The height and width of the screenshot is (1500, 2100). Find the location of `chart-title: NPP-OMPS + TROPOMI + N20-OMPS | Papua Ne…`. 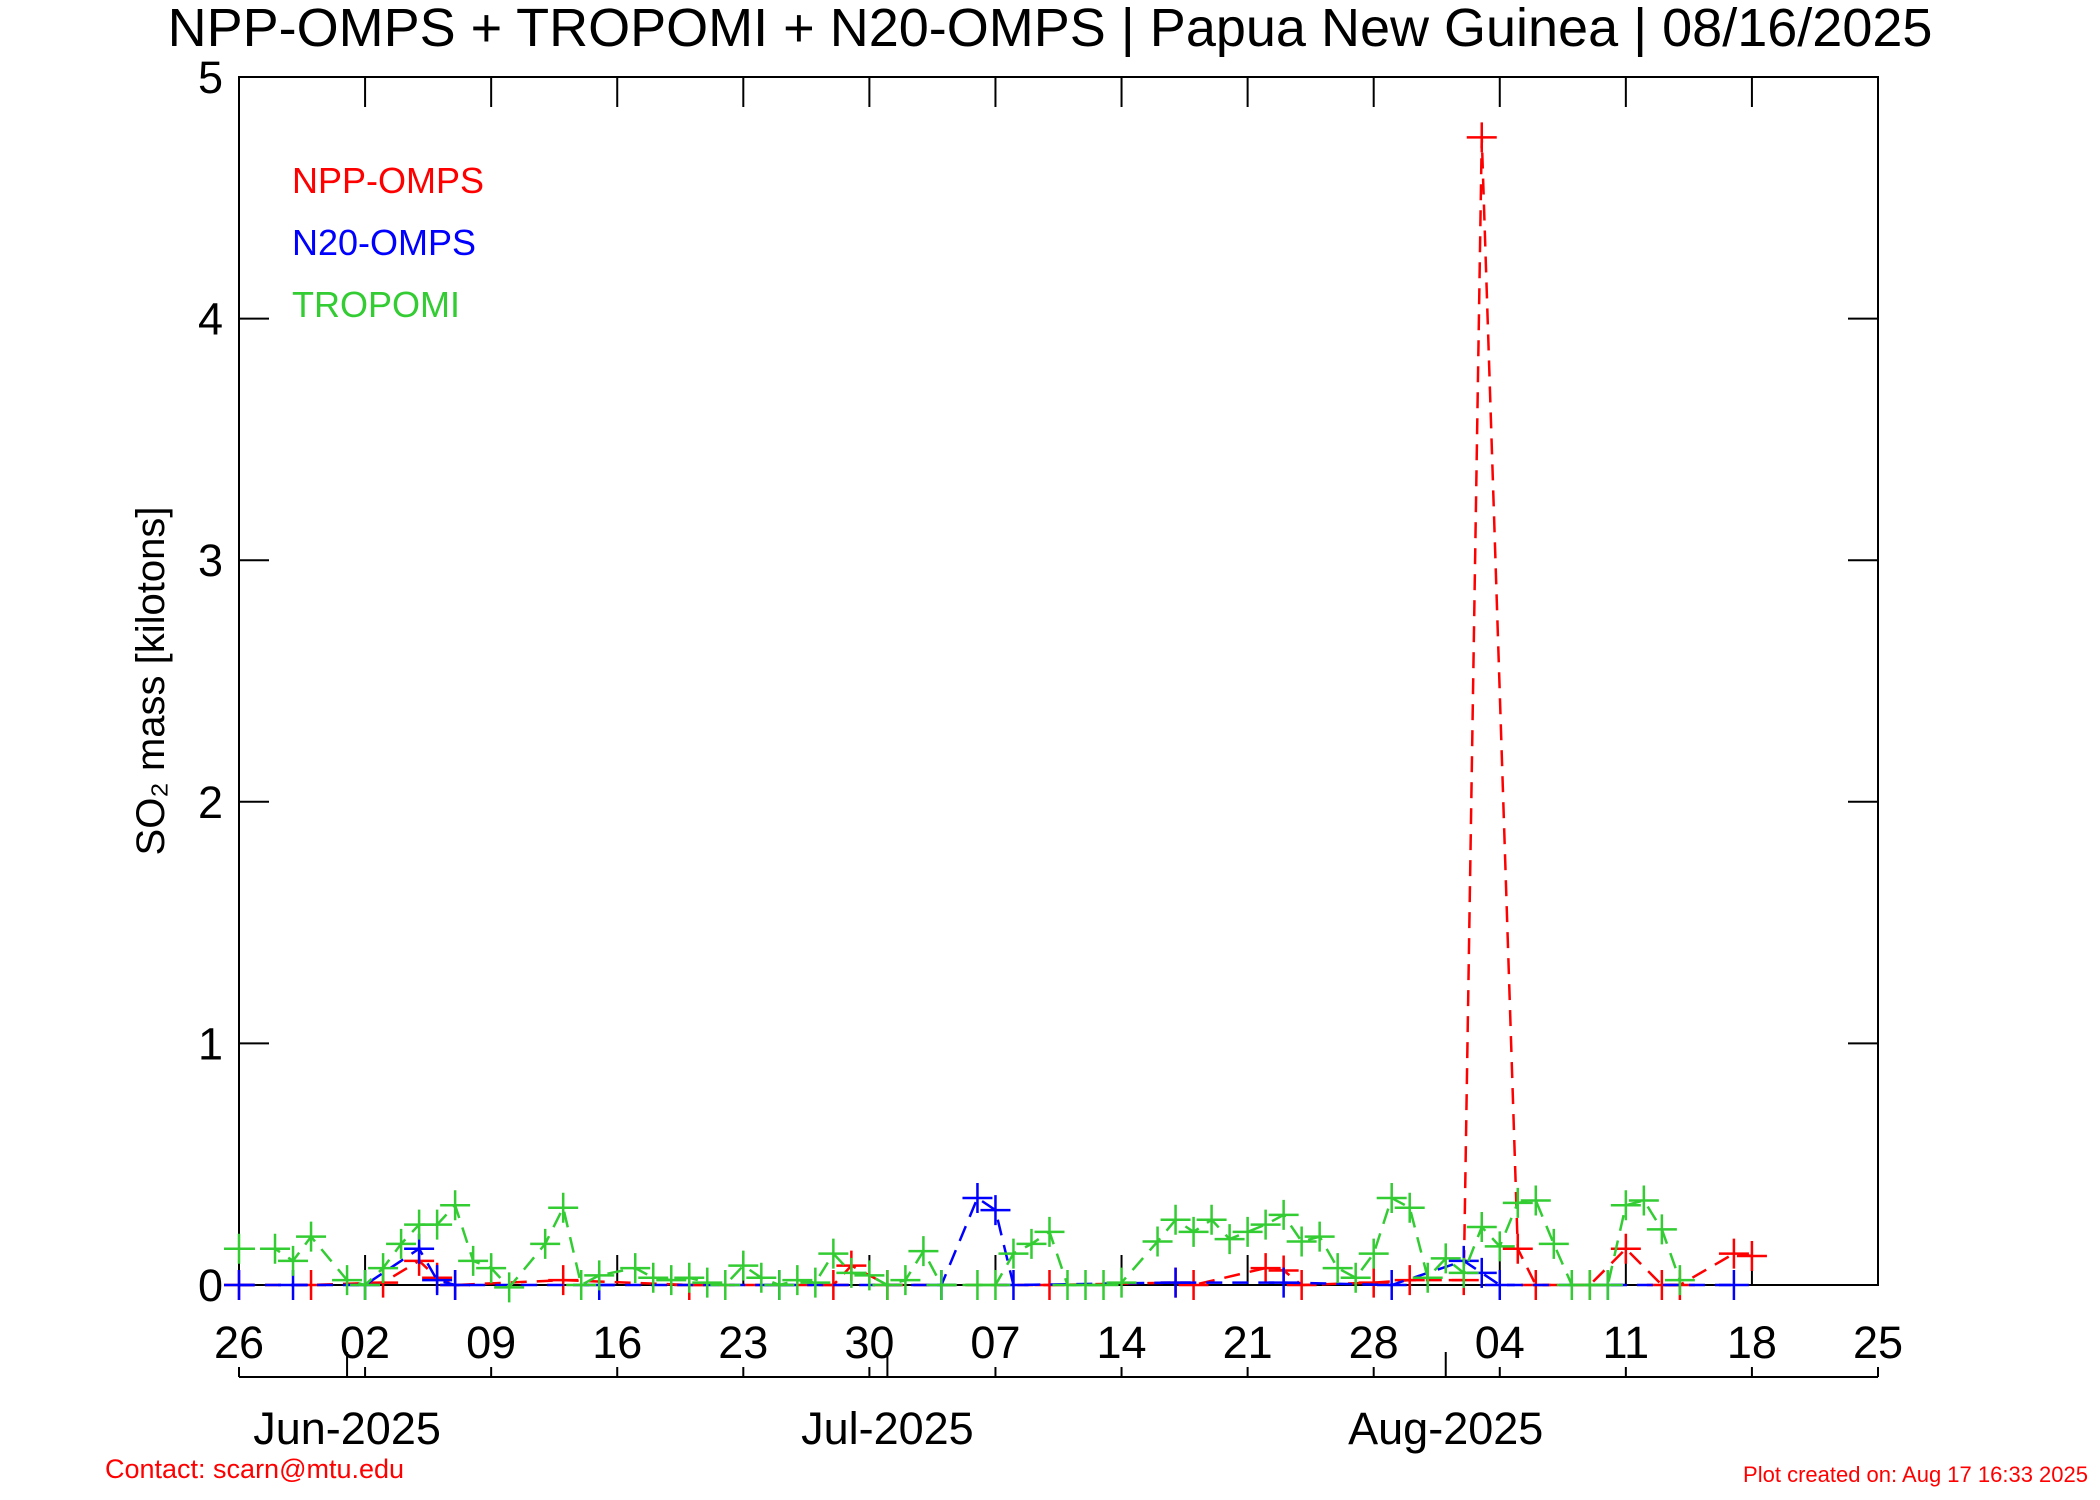

chart-title: NPP-OMPS + TROPOMI + N20-OMPS | Papua Ne… is located at coordinates (1050, 29).